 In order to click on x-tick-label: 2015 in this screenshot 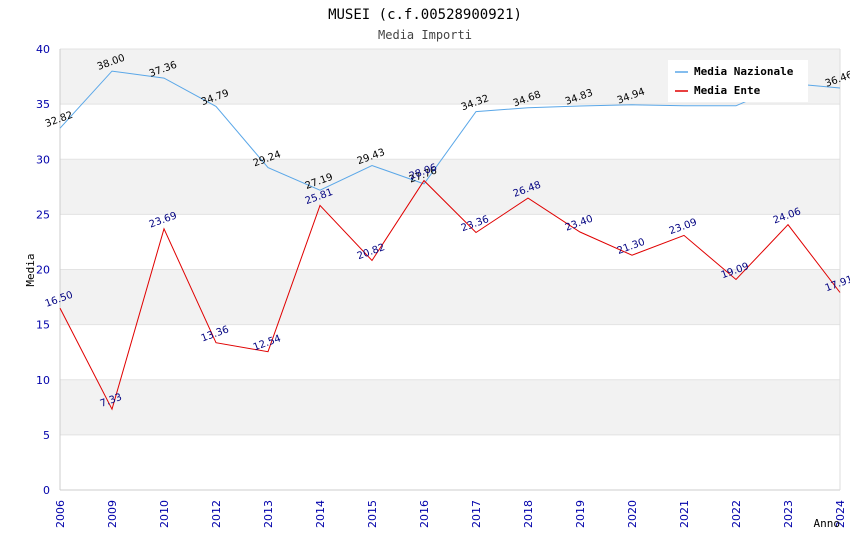, I will do `click(372, 514)`.